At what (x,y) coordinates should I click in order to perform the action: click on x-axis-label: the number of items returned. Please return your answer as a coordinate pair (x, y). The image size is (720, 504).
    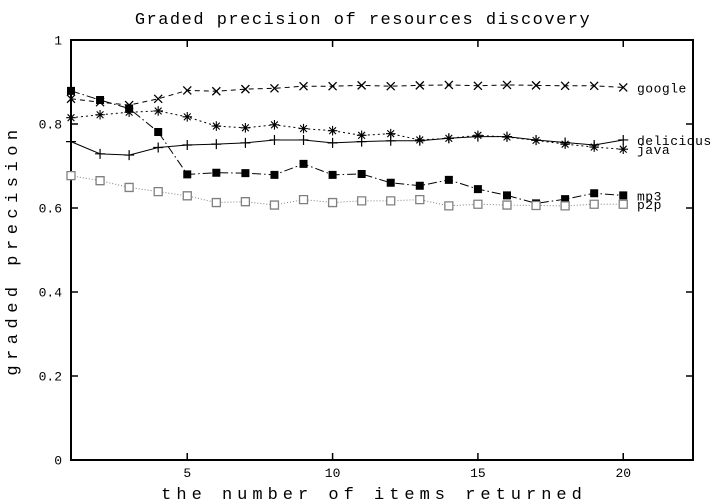
    Looking at the image, I should click on (374, 495).